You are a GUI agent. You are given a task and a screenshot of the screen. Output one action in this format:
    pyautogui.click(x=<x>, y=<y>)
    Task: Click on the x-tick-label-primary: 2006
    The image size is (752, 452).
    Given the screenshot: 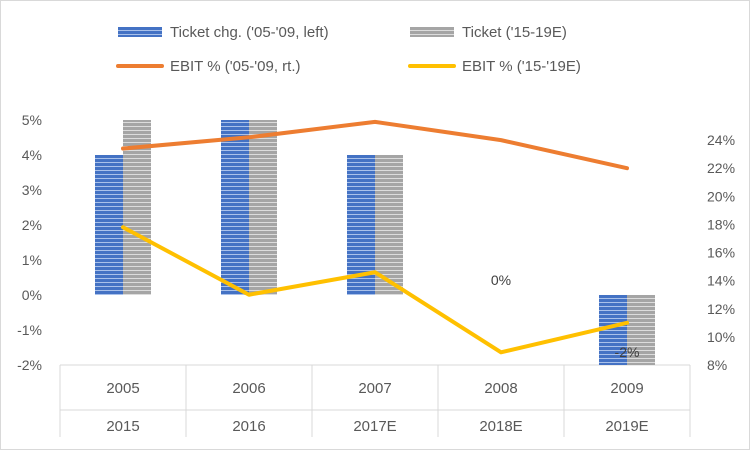 What is the action you would take?
    pyautogui.click(x=248, y=388)
    